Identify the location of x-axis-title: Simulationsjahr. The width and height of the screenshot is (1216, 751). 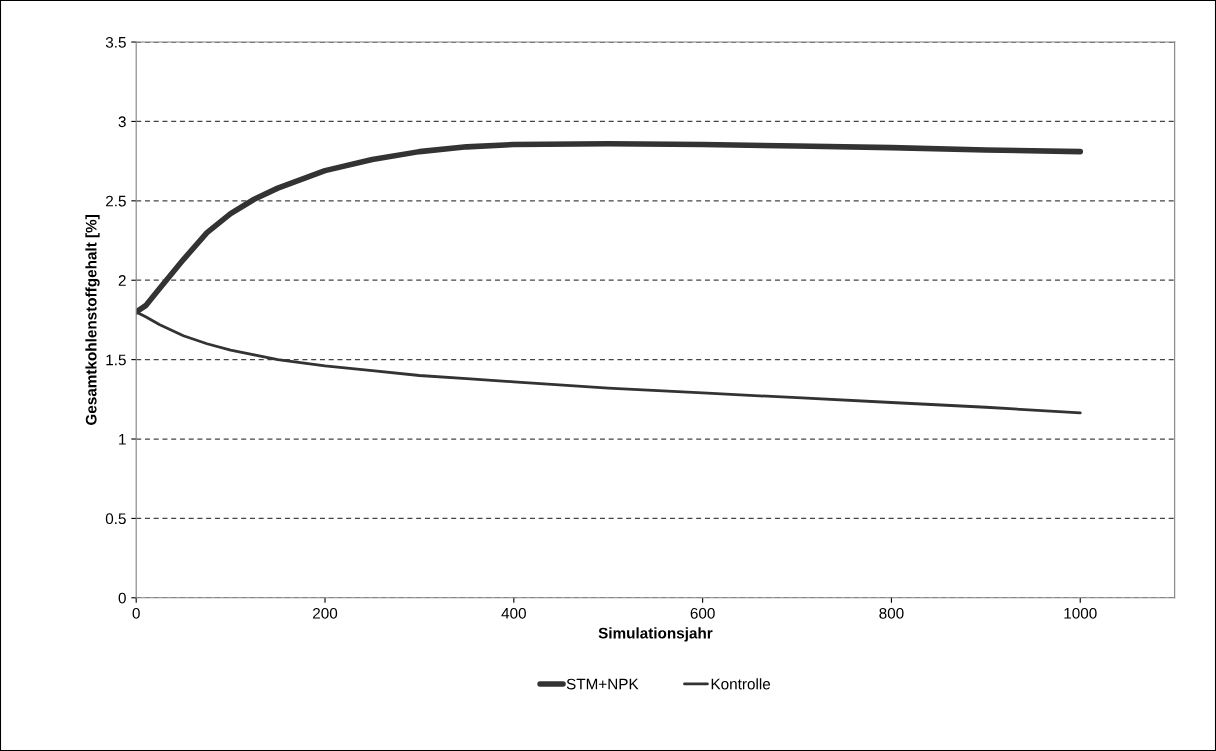
(655, 634).